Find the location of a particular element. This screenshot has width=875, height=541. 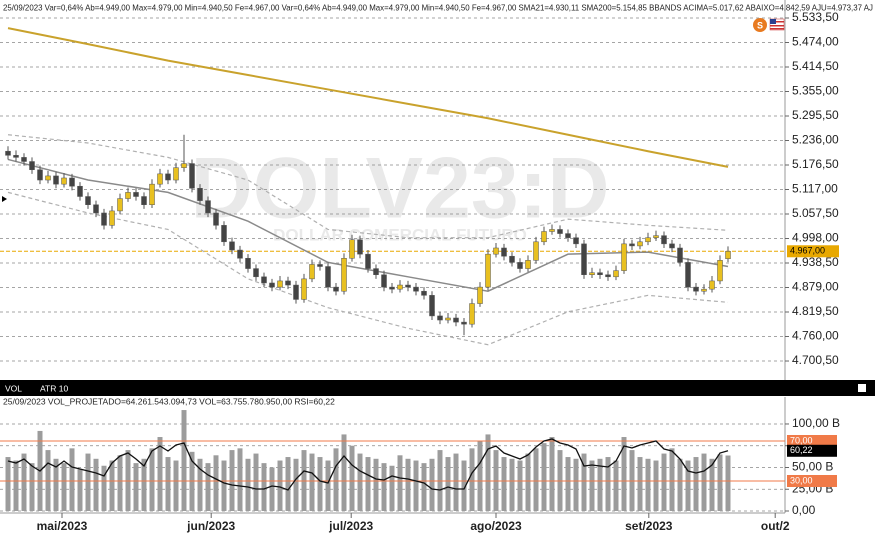

last-price-label: 4.967,00 is located at coordinates (807, 251).